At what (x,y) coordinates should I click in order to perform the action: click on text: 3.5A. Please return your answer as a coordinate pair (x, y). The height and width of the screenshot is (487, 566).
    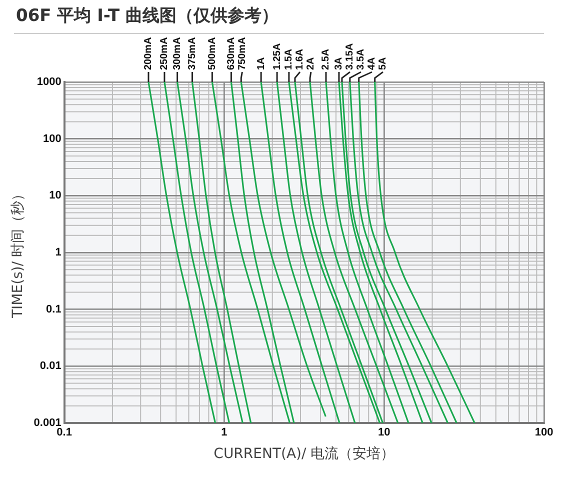
    Looking at the image, I should click on (361, 59).